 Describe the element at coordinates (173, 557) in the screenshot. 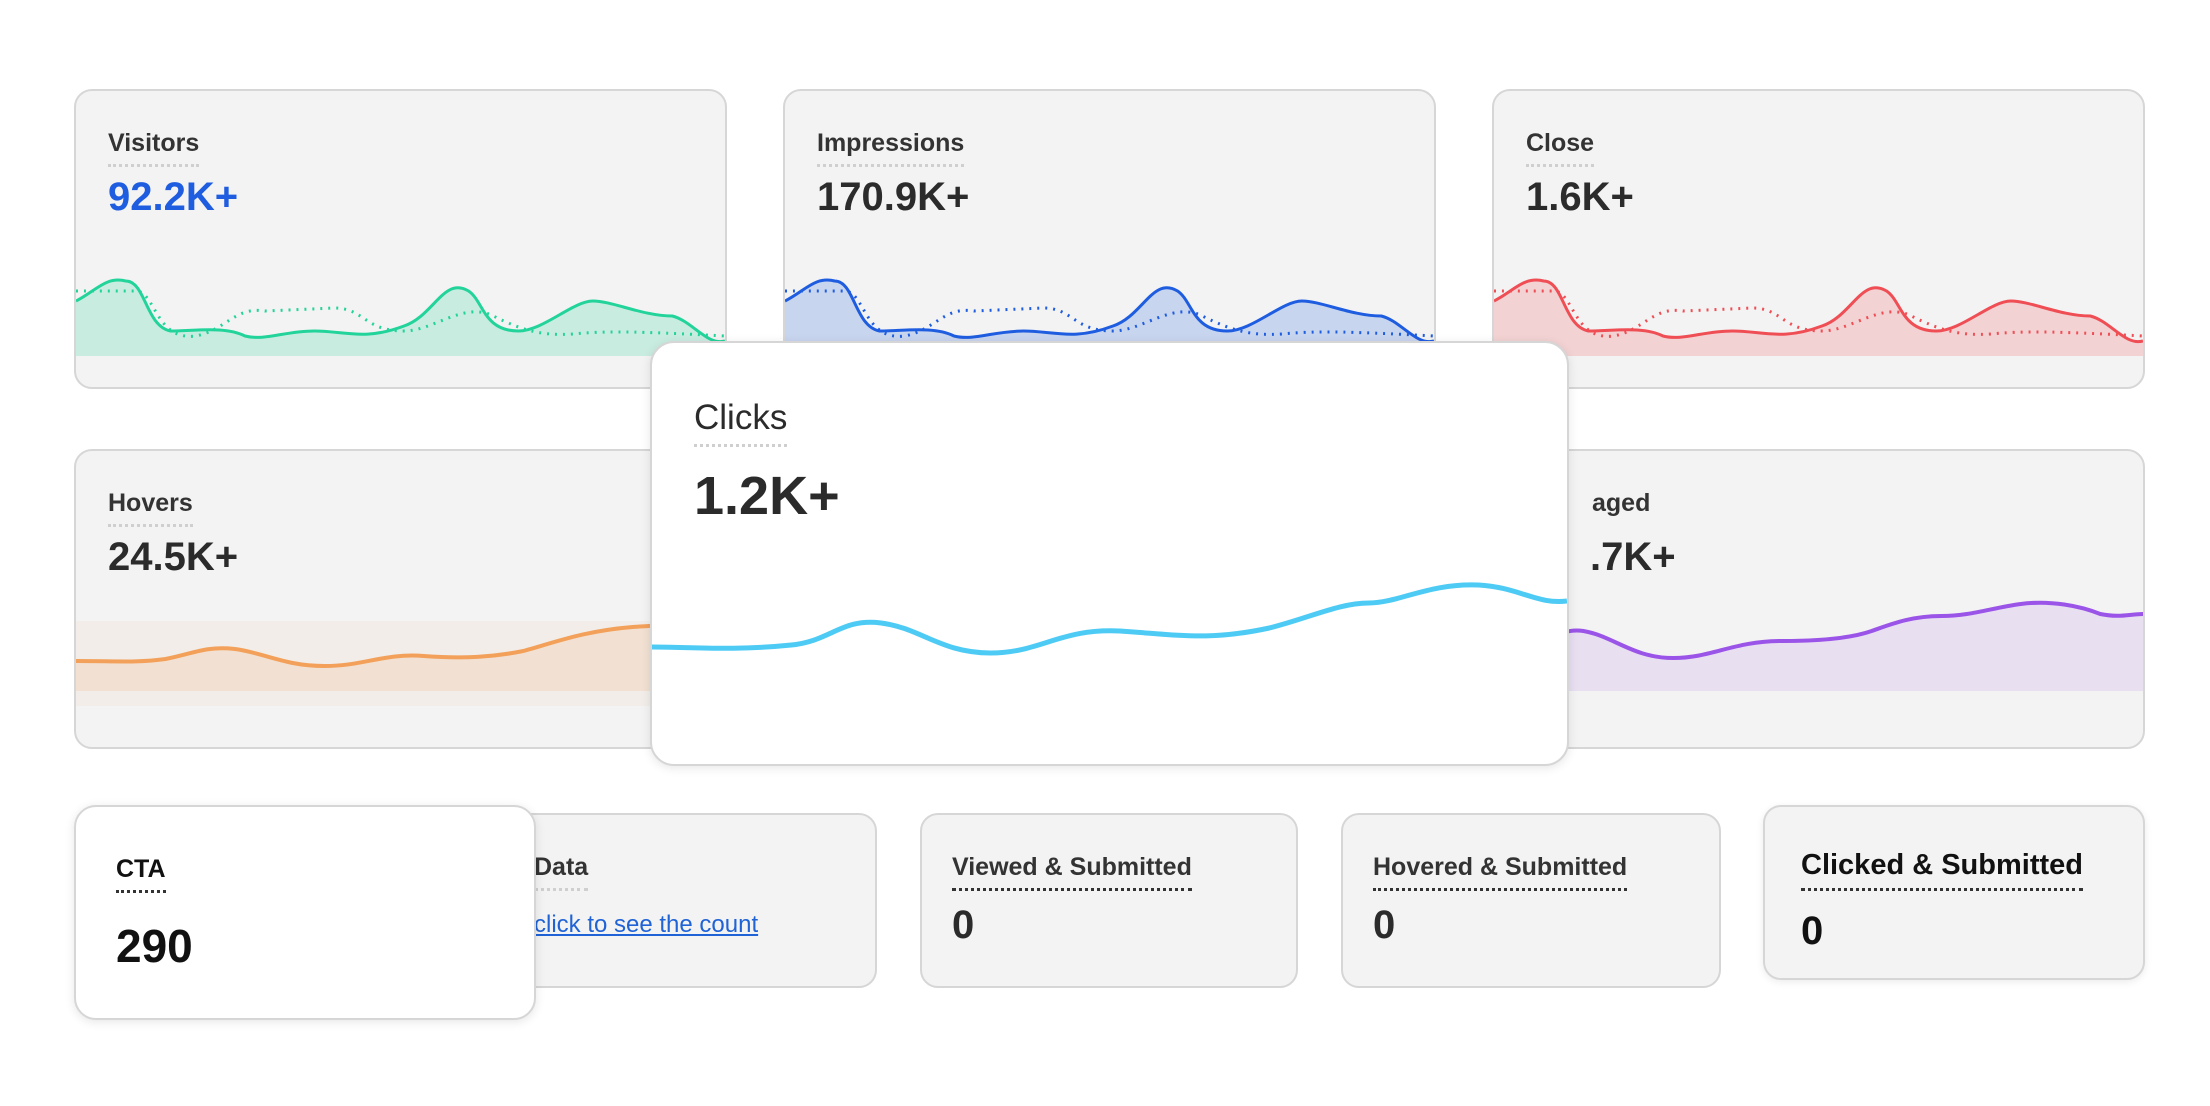

I see `hovers-value: 24.5K+` at that location.